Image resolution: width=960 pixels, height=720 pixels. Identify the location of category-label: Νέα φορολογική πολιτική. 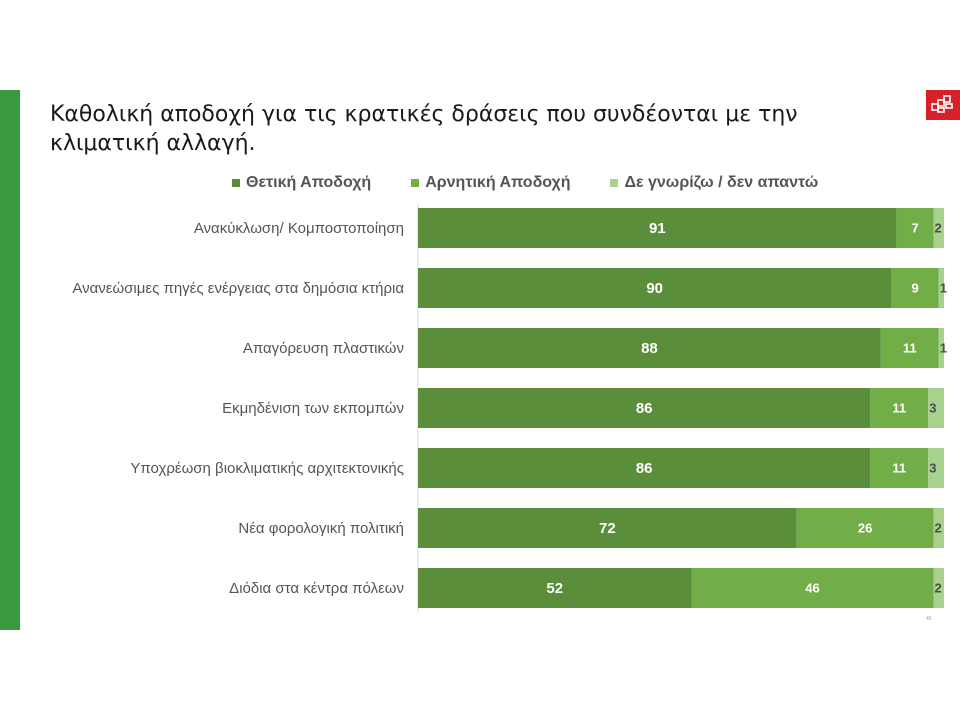
(321, 528).